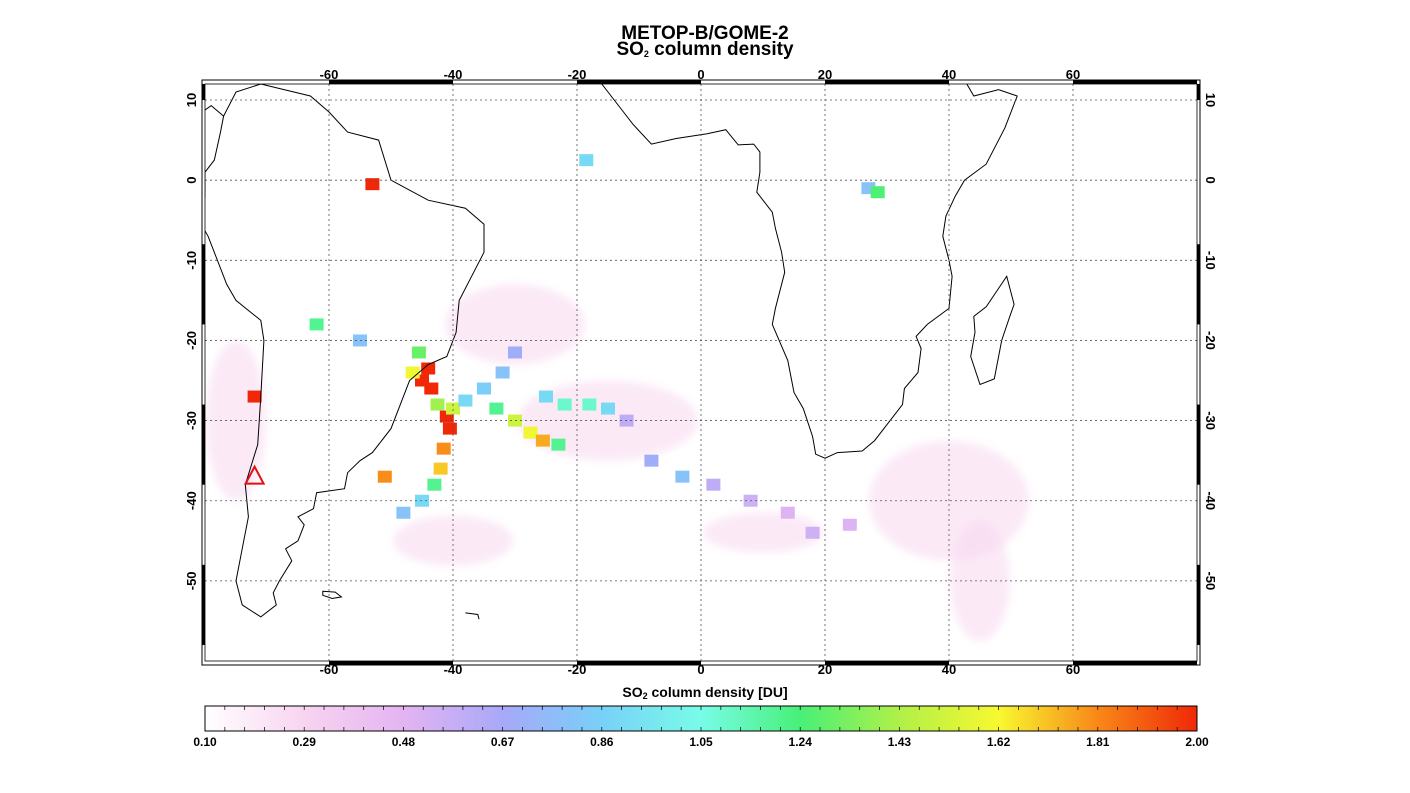  Describe the element at coordinates (645, 696) in the screenshot. I see `colorbar-title-subscript: 2` at that location.